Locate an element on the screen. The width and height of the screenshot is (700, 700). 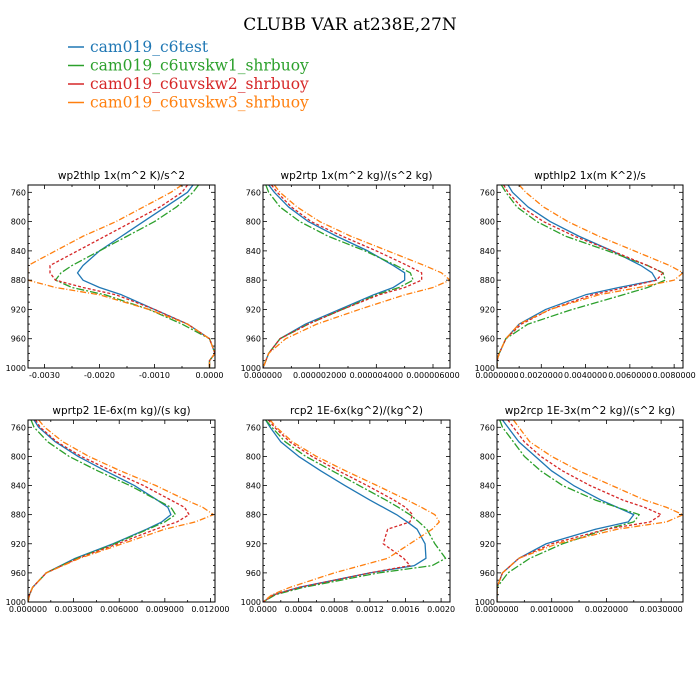
legend-label-3: cam019_c6uvskw2_shrbuoy is located at coordinates (199, 84).